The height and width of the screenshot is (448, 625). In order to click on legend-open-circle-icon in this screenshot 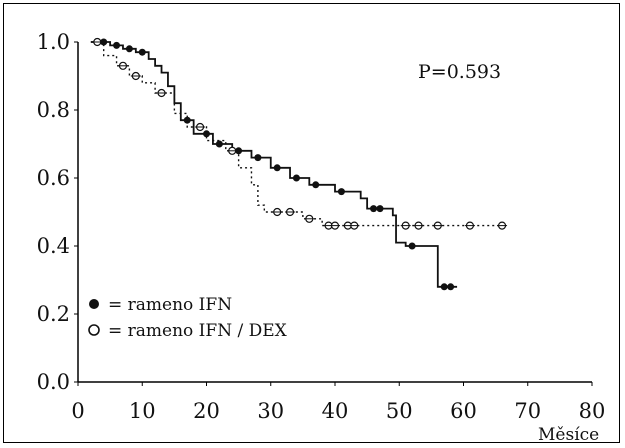, I will do `click(94, 330)`.